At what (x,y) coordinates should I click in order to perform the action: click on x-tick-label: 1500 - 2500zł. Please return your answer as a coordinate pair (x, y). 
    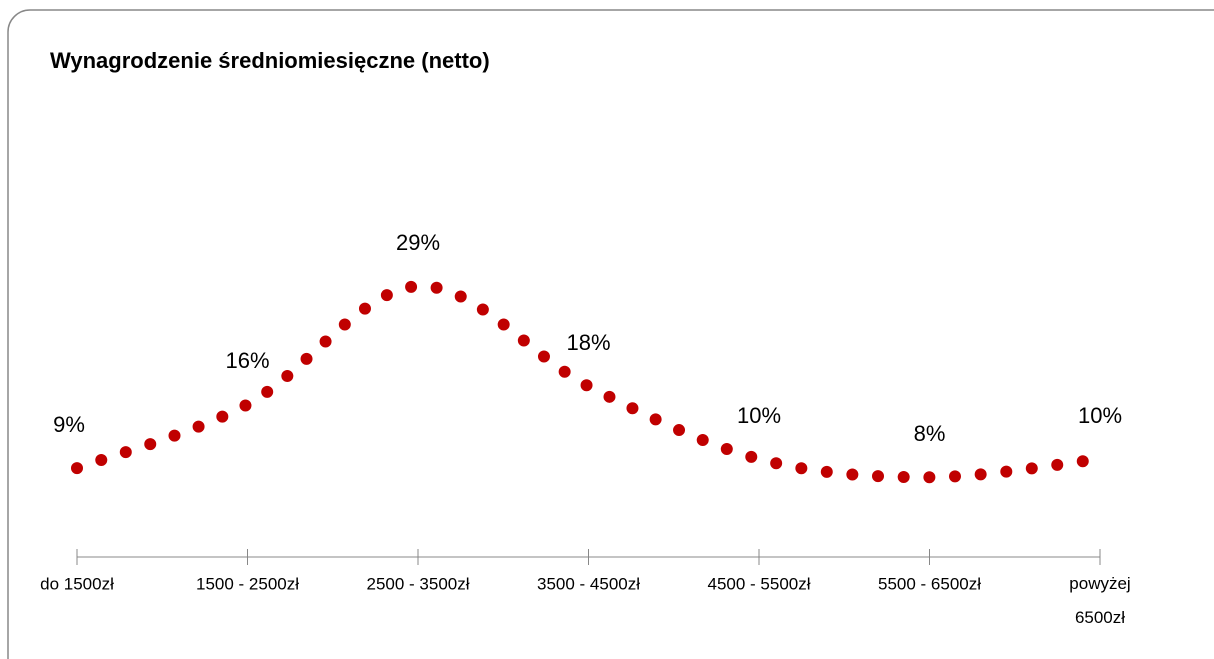
    Looking at the image, I should click on (247, 583).